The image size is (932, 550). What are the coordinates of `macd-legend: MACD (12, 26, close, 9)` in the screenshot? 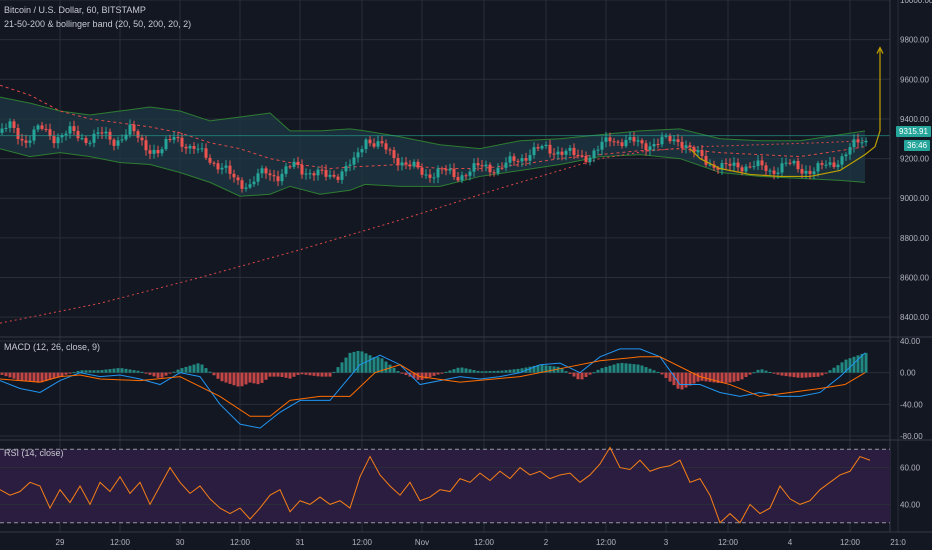 It's located at (52, 347).